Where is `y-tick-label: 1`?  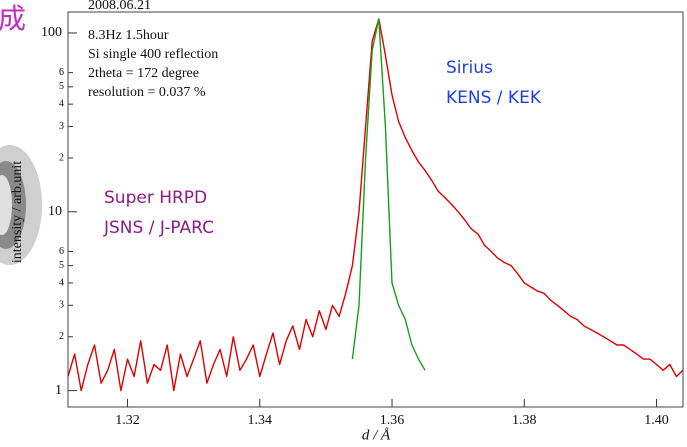
y-tick-label: 1 is located at coordinates (58, 390).